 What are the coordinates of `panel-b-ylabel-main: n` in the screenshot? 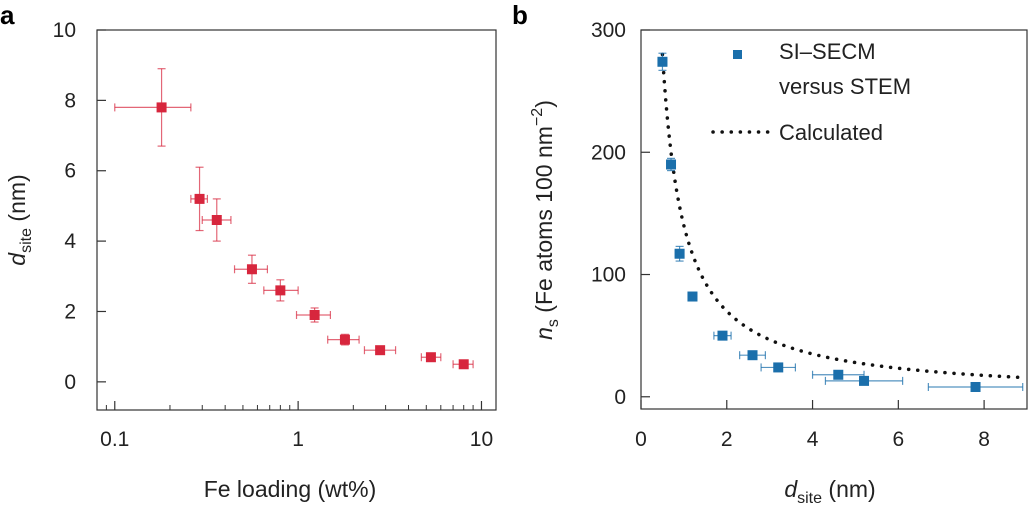 It's located at (544, 333).